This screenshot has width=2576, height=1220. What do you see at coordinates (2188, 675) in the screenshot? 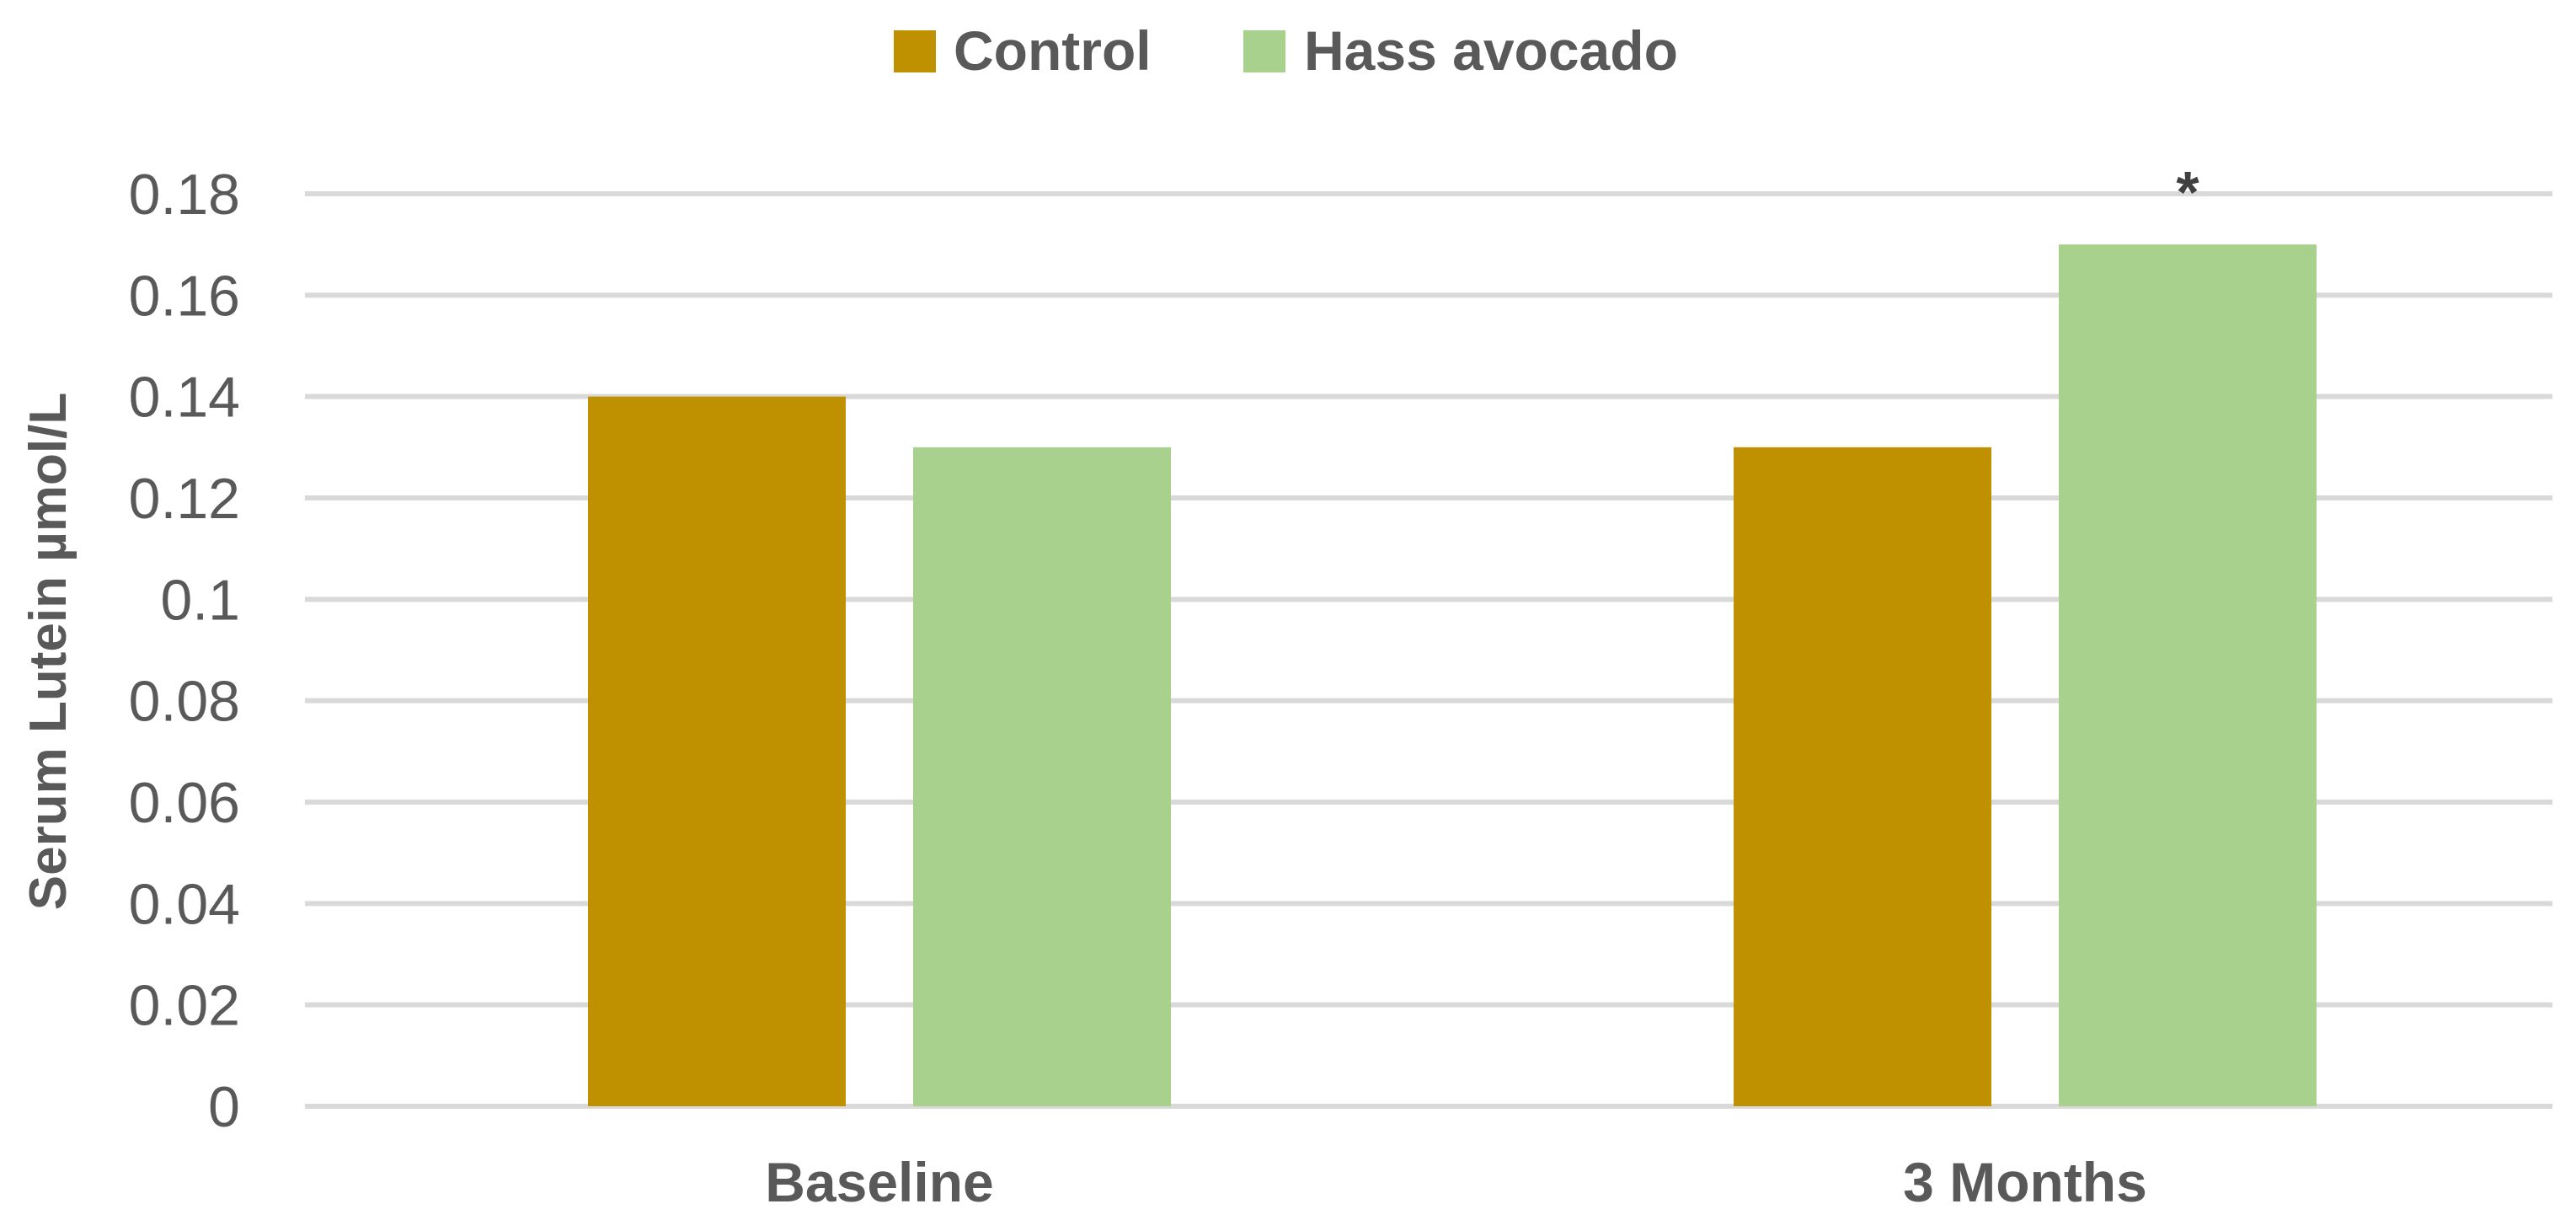
I see `bar-hass-avocado-3-months` at bounding box center [2188, 675].